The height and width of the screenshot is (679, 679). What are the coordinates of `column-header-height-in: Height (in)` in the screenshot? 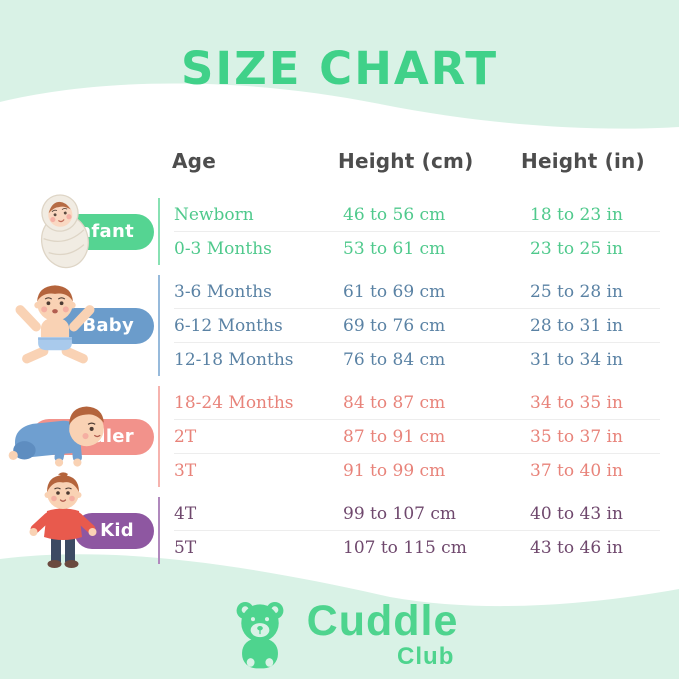 It's located at (583, 161).